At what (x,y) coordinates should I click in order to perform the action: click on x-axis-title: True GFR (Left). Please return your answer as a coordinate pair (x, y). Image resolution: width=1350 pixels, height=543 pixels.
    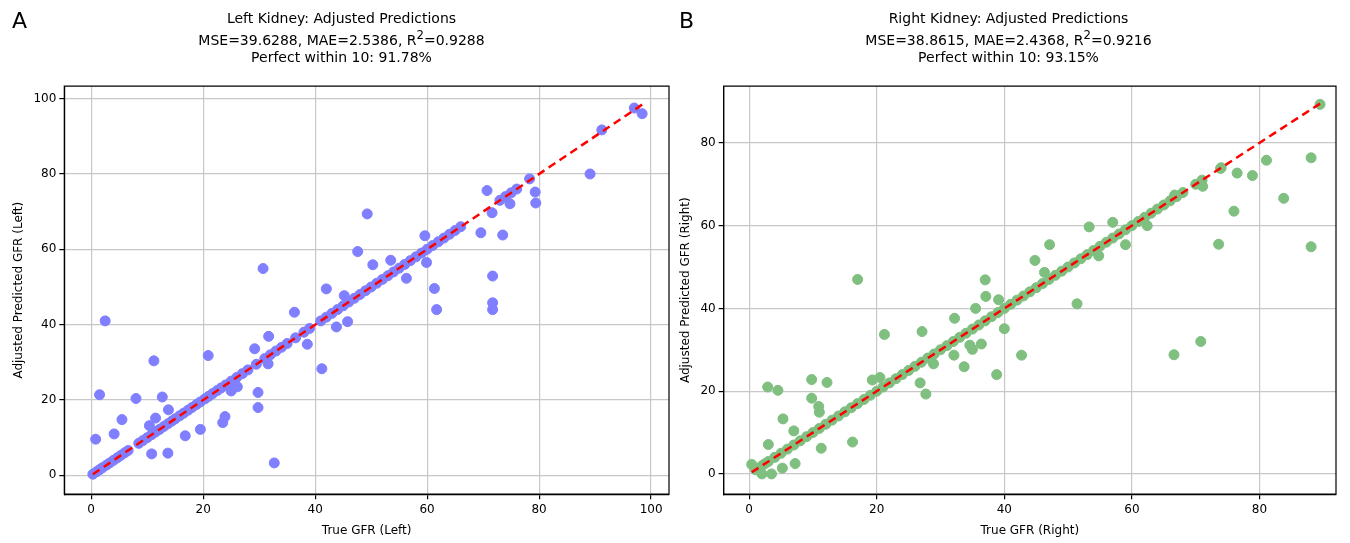
    Looking at the image, I should click on (366, 529).